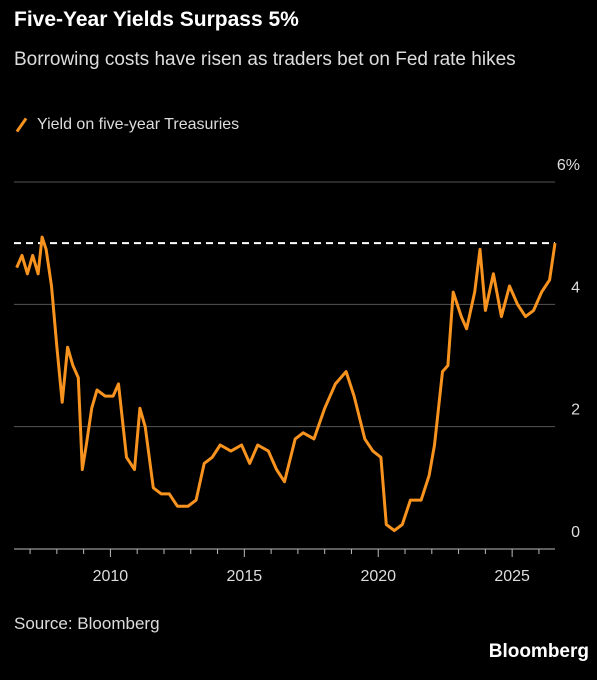 The width and height of the screenshot is (597, 680). What do you see at coordinates (568, 165) in the screenshot?
I see `y-tick-label: 6%` at bounding box center [568, 165].